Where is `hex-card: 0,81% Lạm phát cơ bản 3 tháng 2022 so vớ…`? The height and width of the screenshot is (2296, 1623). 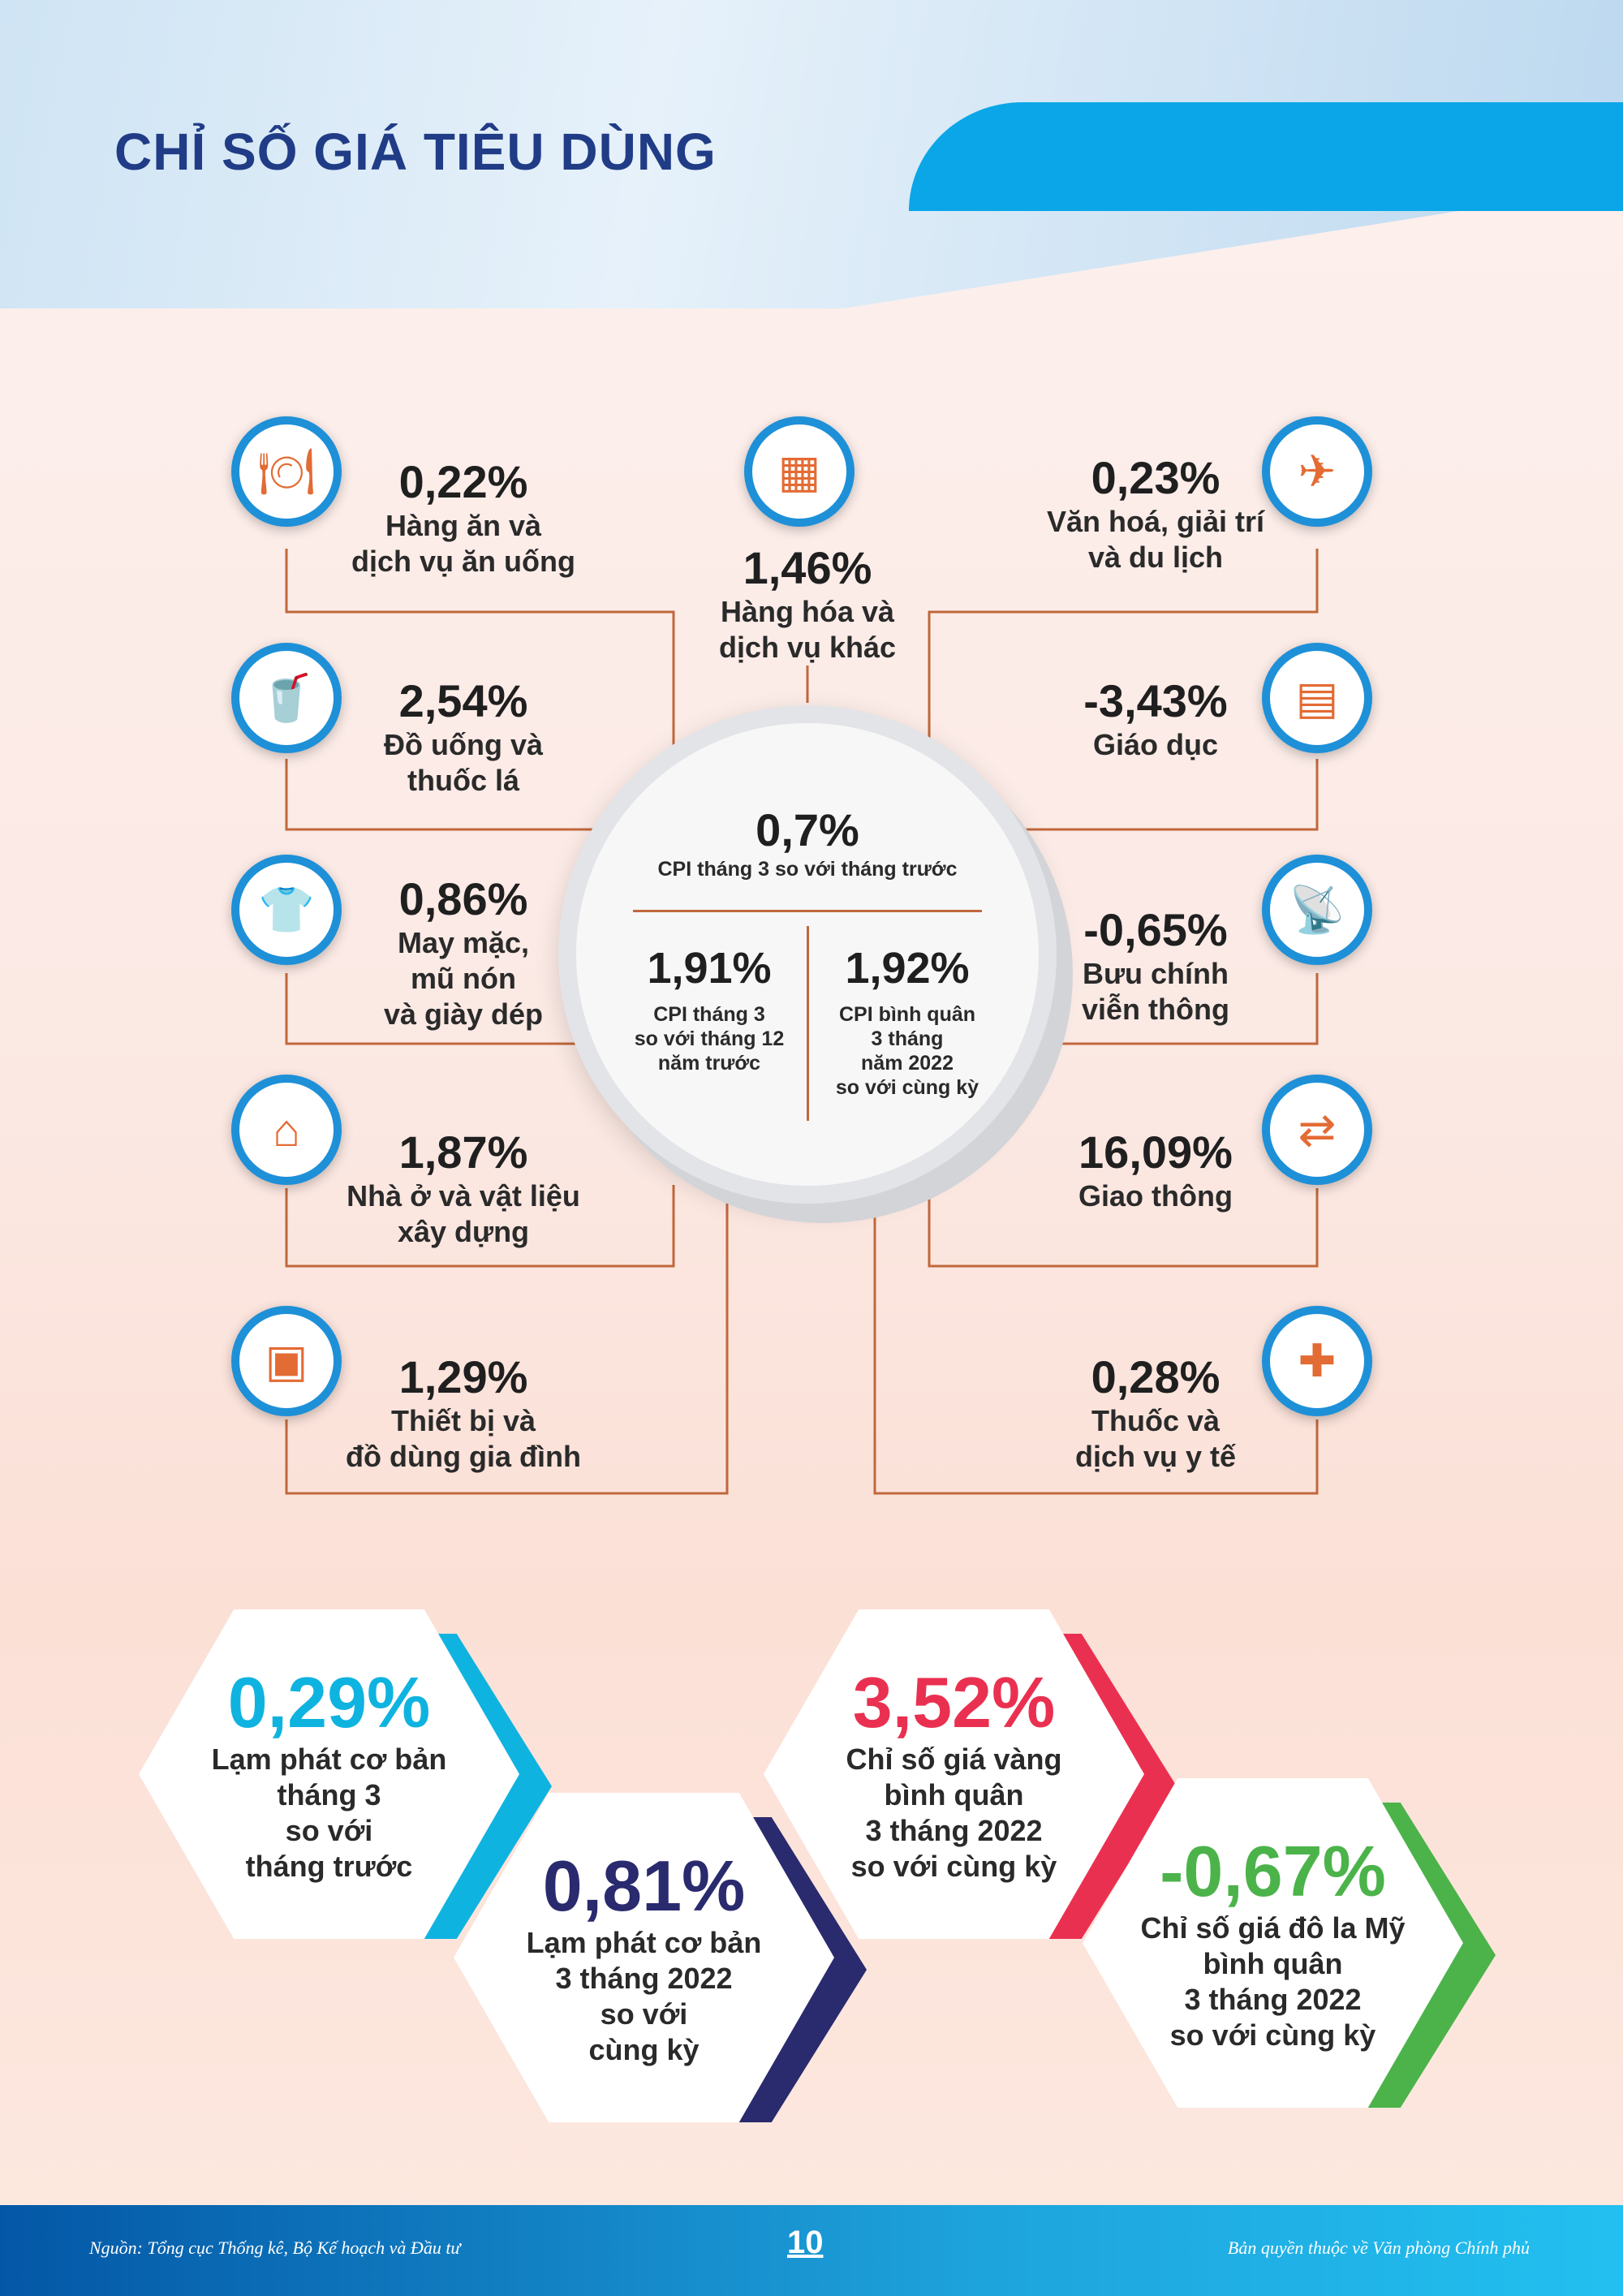 hex-card: 0,81% Lạm phát cơ bản 3 tháng 2022 so vớ… is located at coordinates (644, 1958).